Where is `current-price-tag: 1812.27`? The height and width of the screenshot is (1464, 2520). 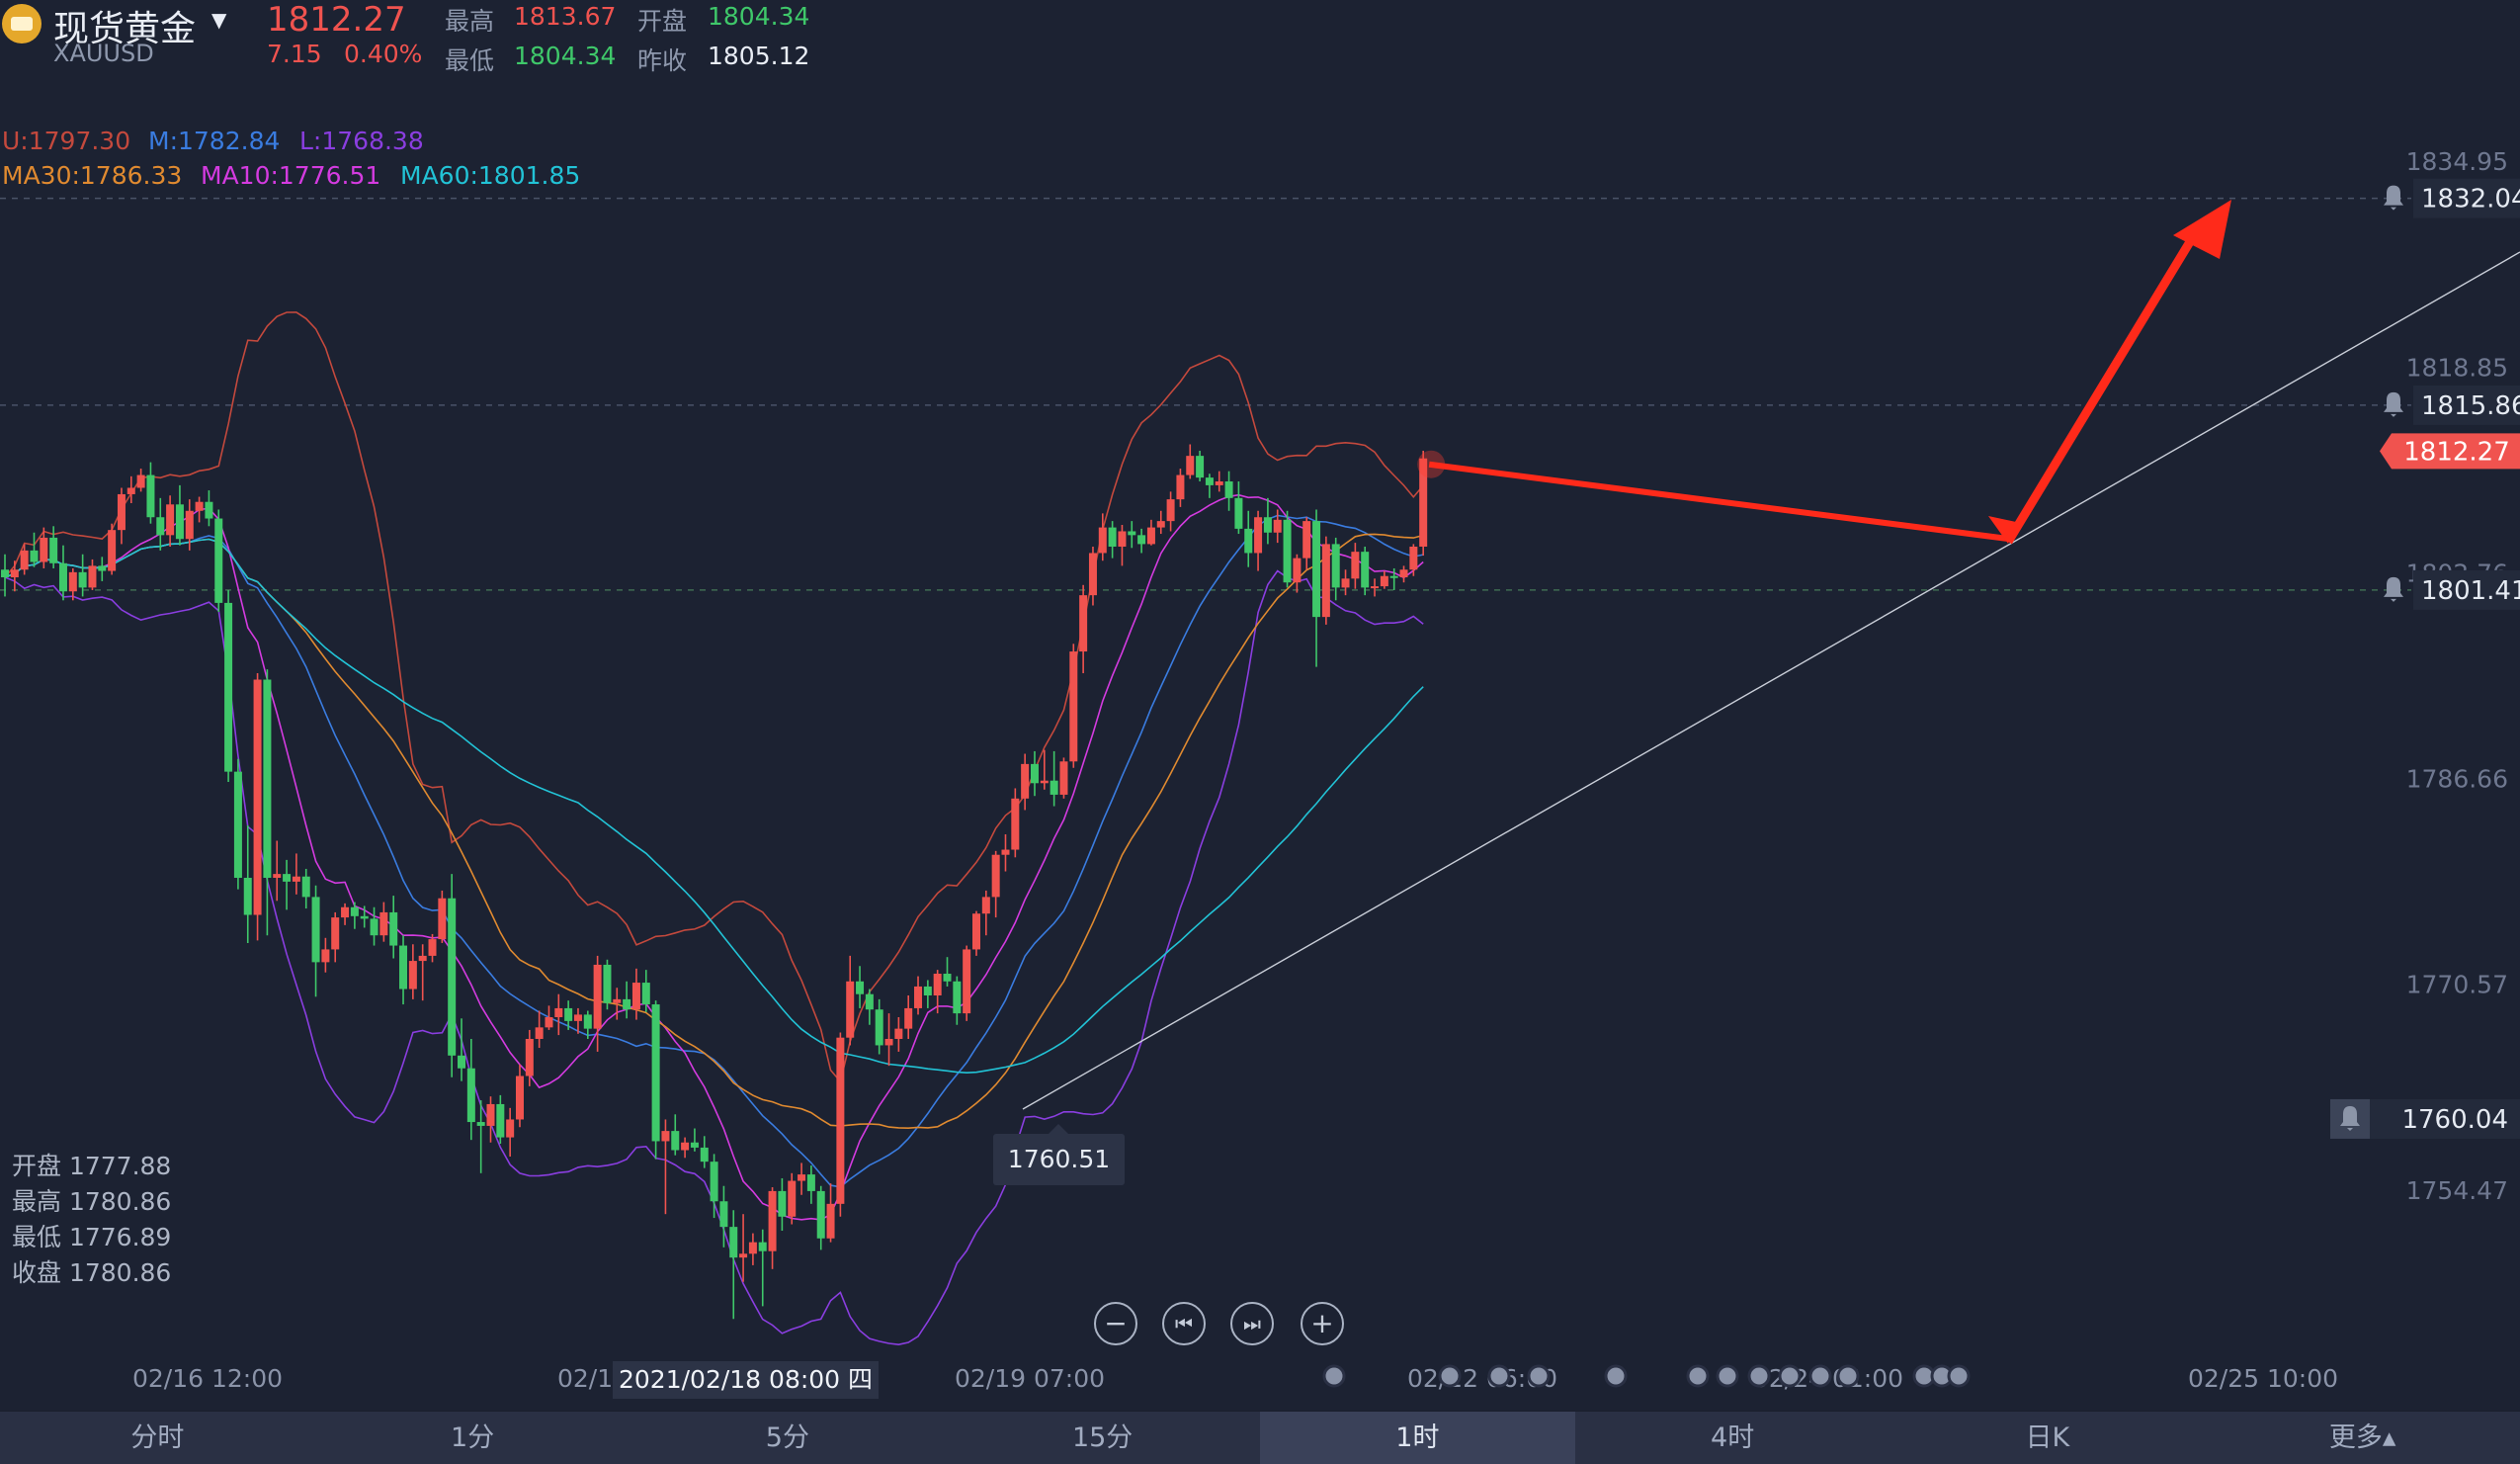 current-price-tag: 1812.27 is located at coordinates (2450, 451).